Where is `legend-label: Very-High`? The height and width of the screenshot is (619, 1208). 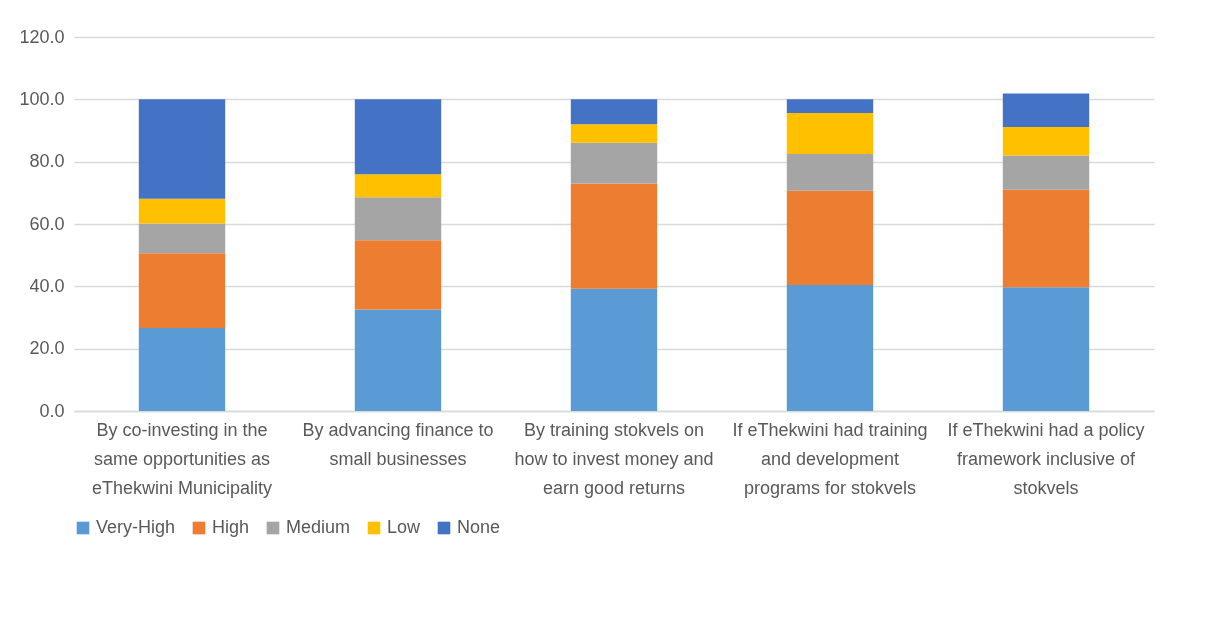
legend-label: Very-High is located at coordinates (136, 527).